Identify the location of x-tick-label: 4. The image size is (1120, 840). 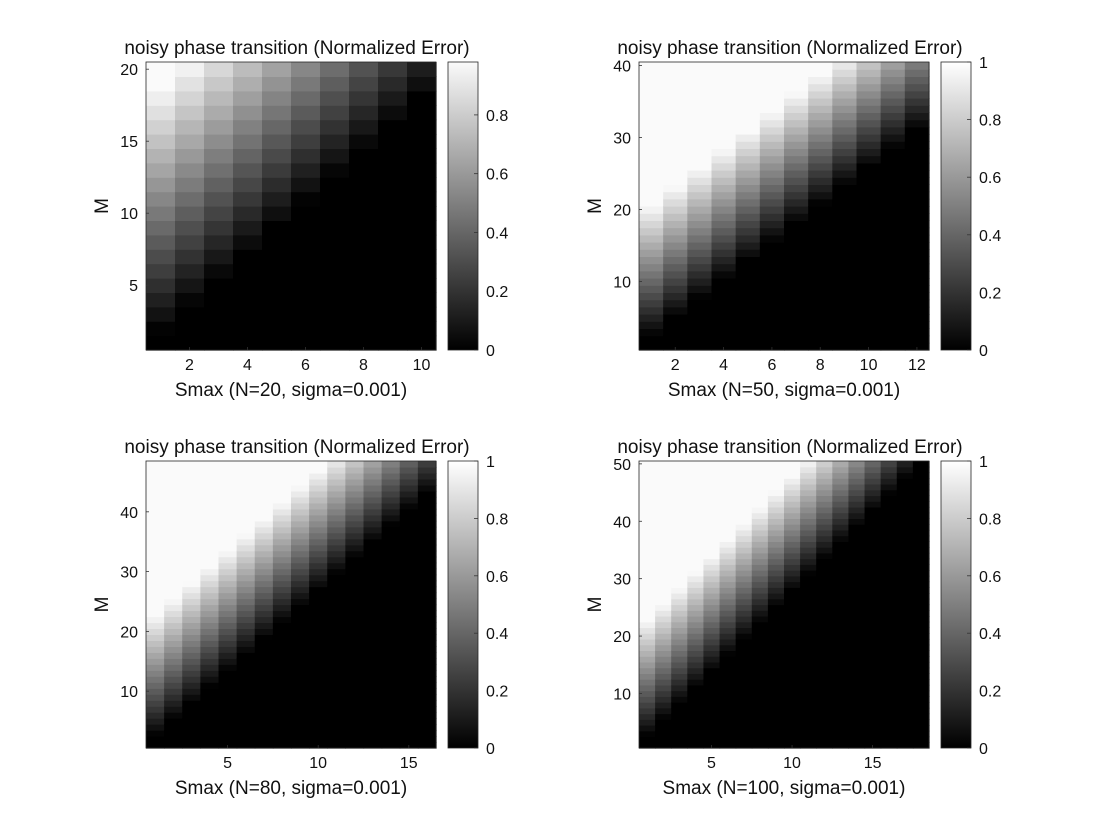
(247, 365).